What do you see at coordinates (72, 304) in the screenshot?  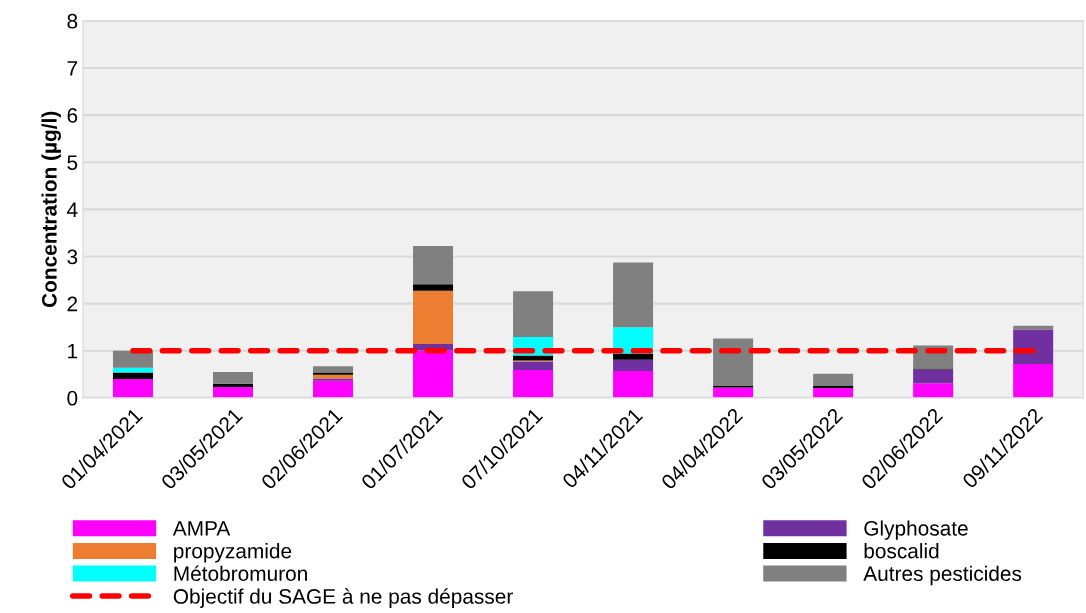 I see `y-tick-label: 2` at bounding box center [72, 304].